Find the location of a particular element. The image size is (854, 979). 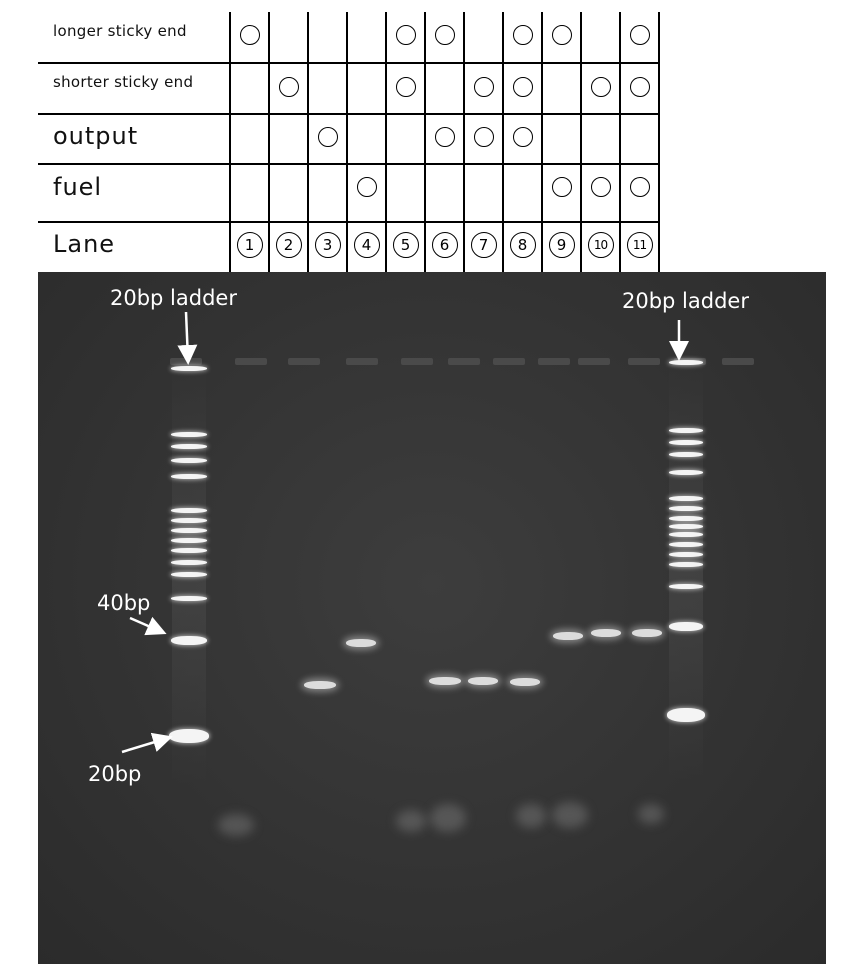

lane-number-4: 4 is located at coordinates (366, 245).